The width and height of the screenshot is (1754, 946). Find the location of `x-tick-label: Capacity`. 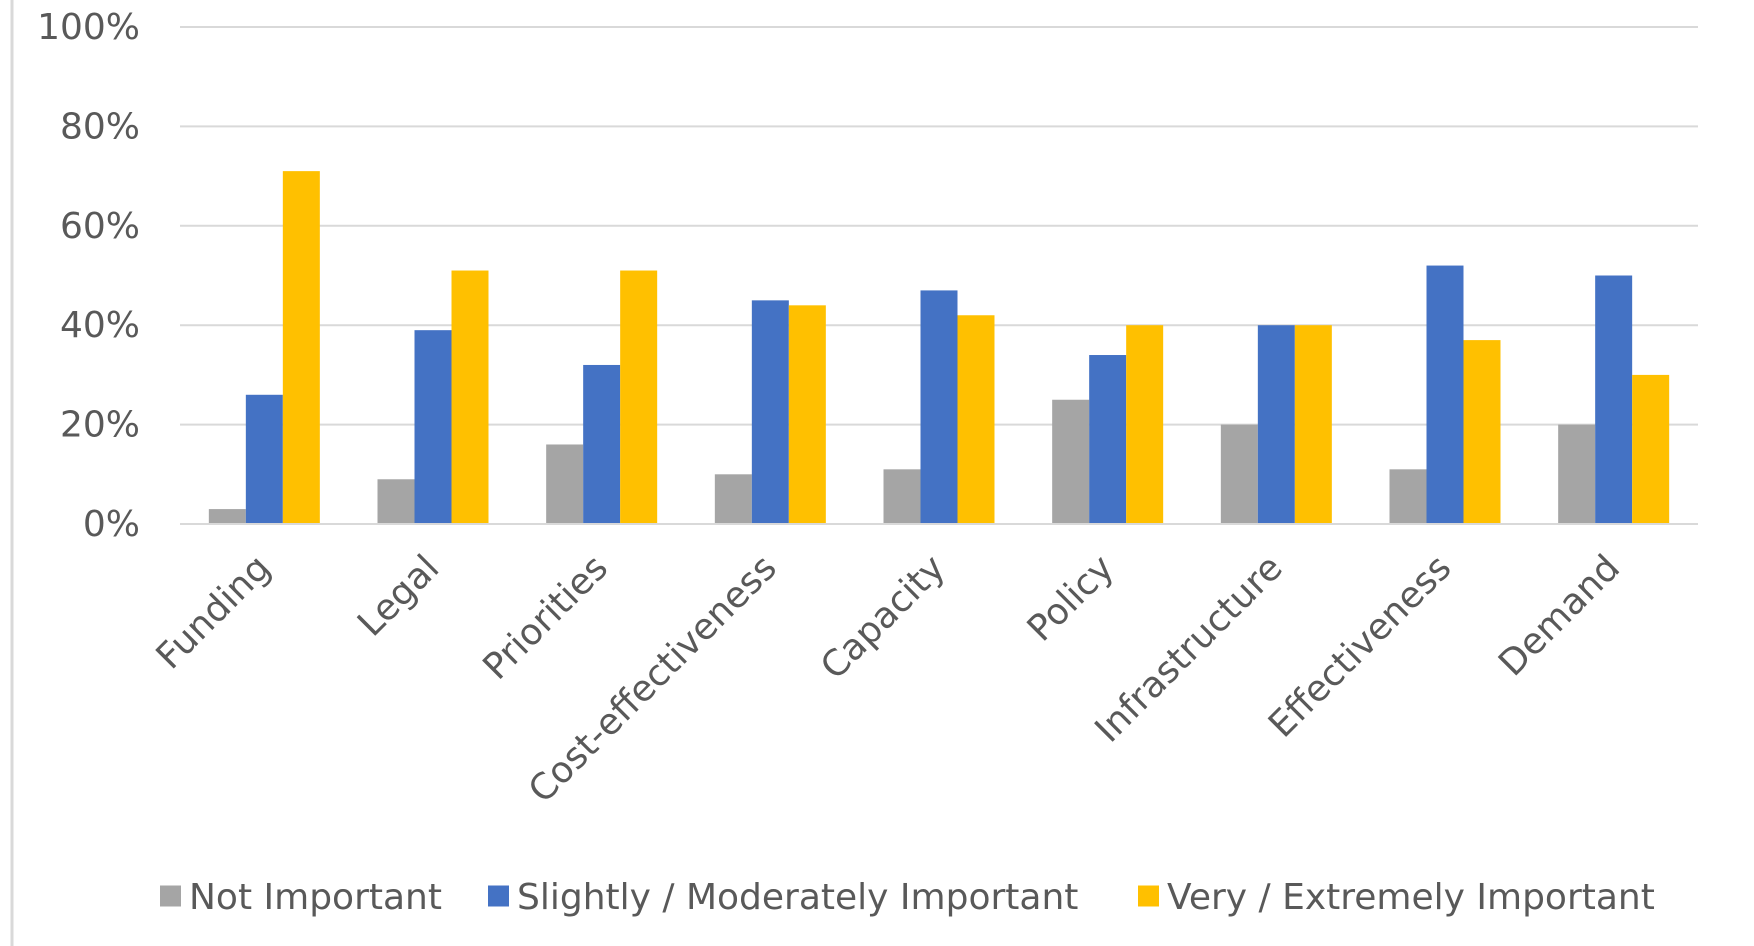

x-tick-label: Capacity is located at coordinates (883, 617).